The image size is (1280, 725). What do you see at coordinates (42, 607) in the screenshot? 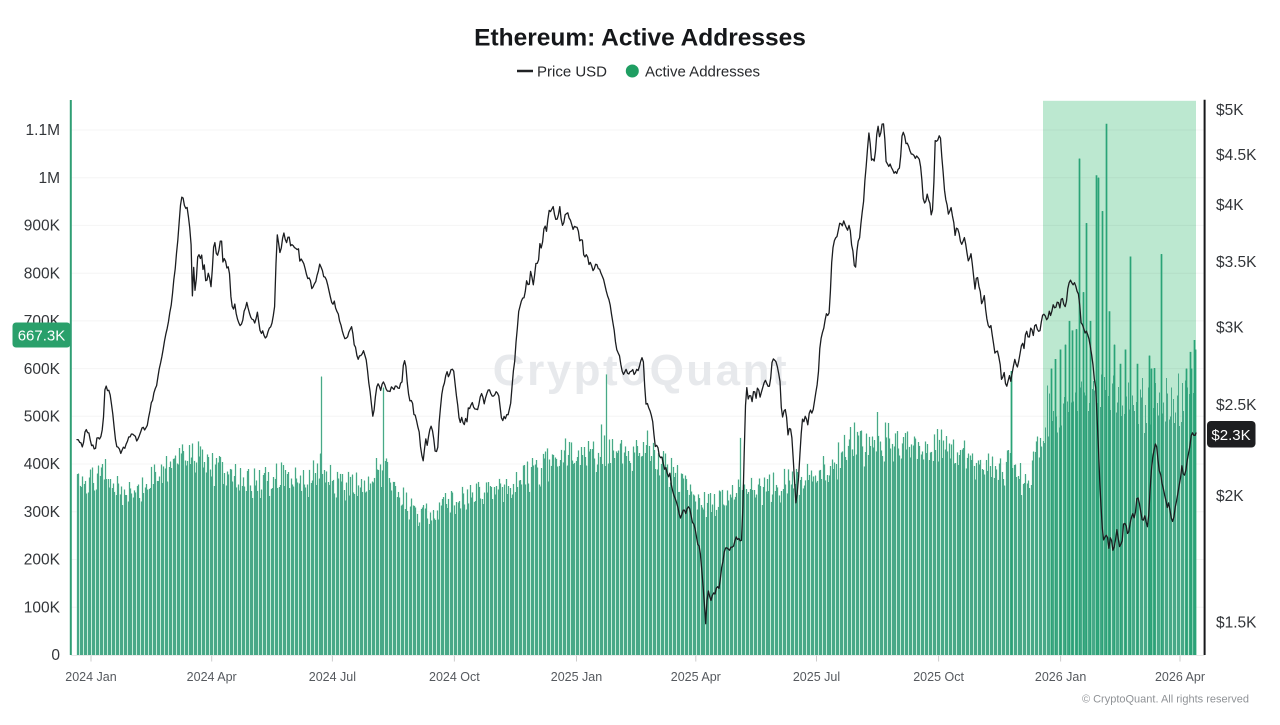
I see `svg-text: 100K` at bounding box center [42, 607].